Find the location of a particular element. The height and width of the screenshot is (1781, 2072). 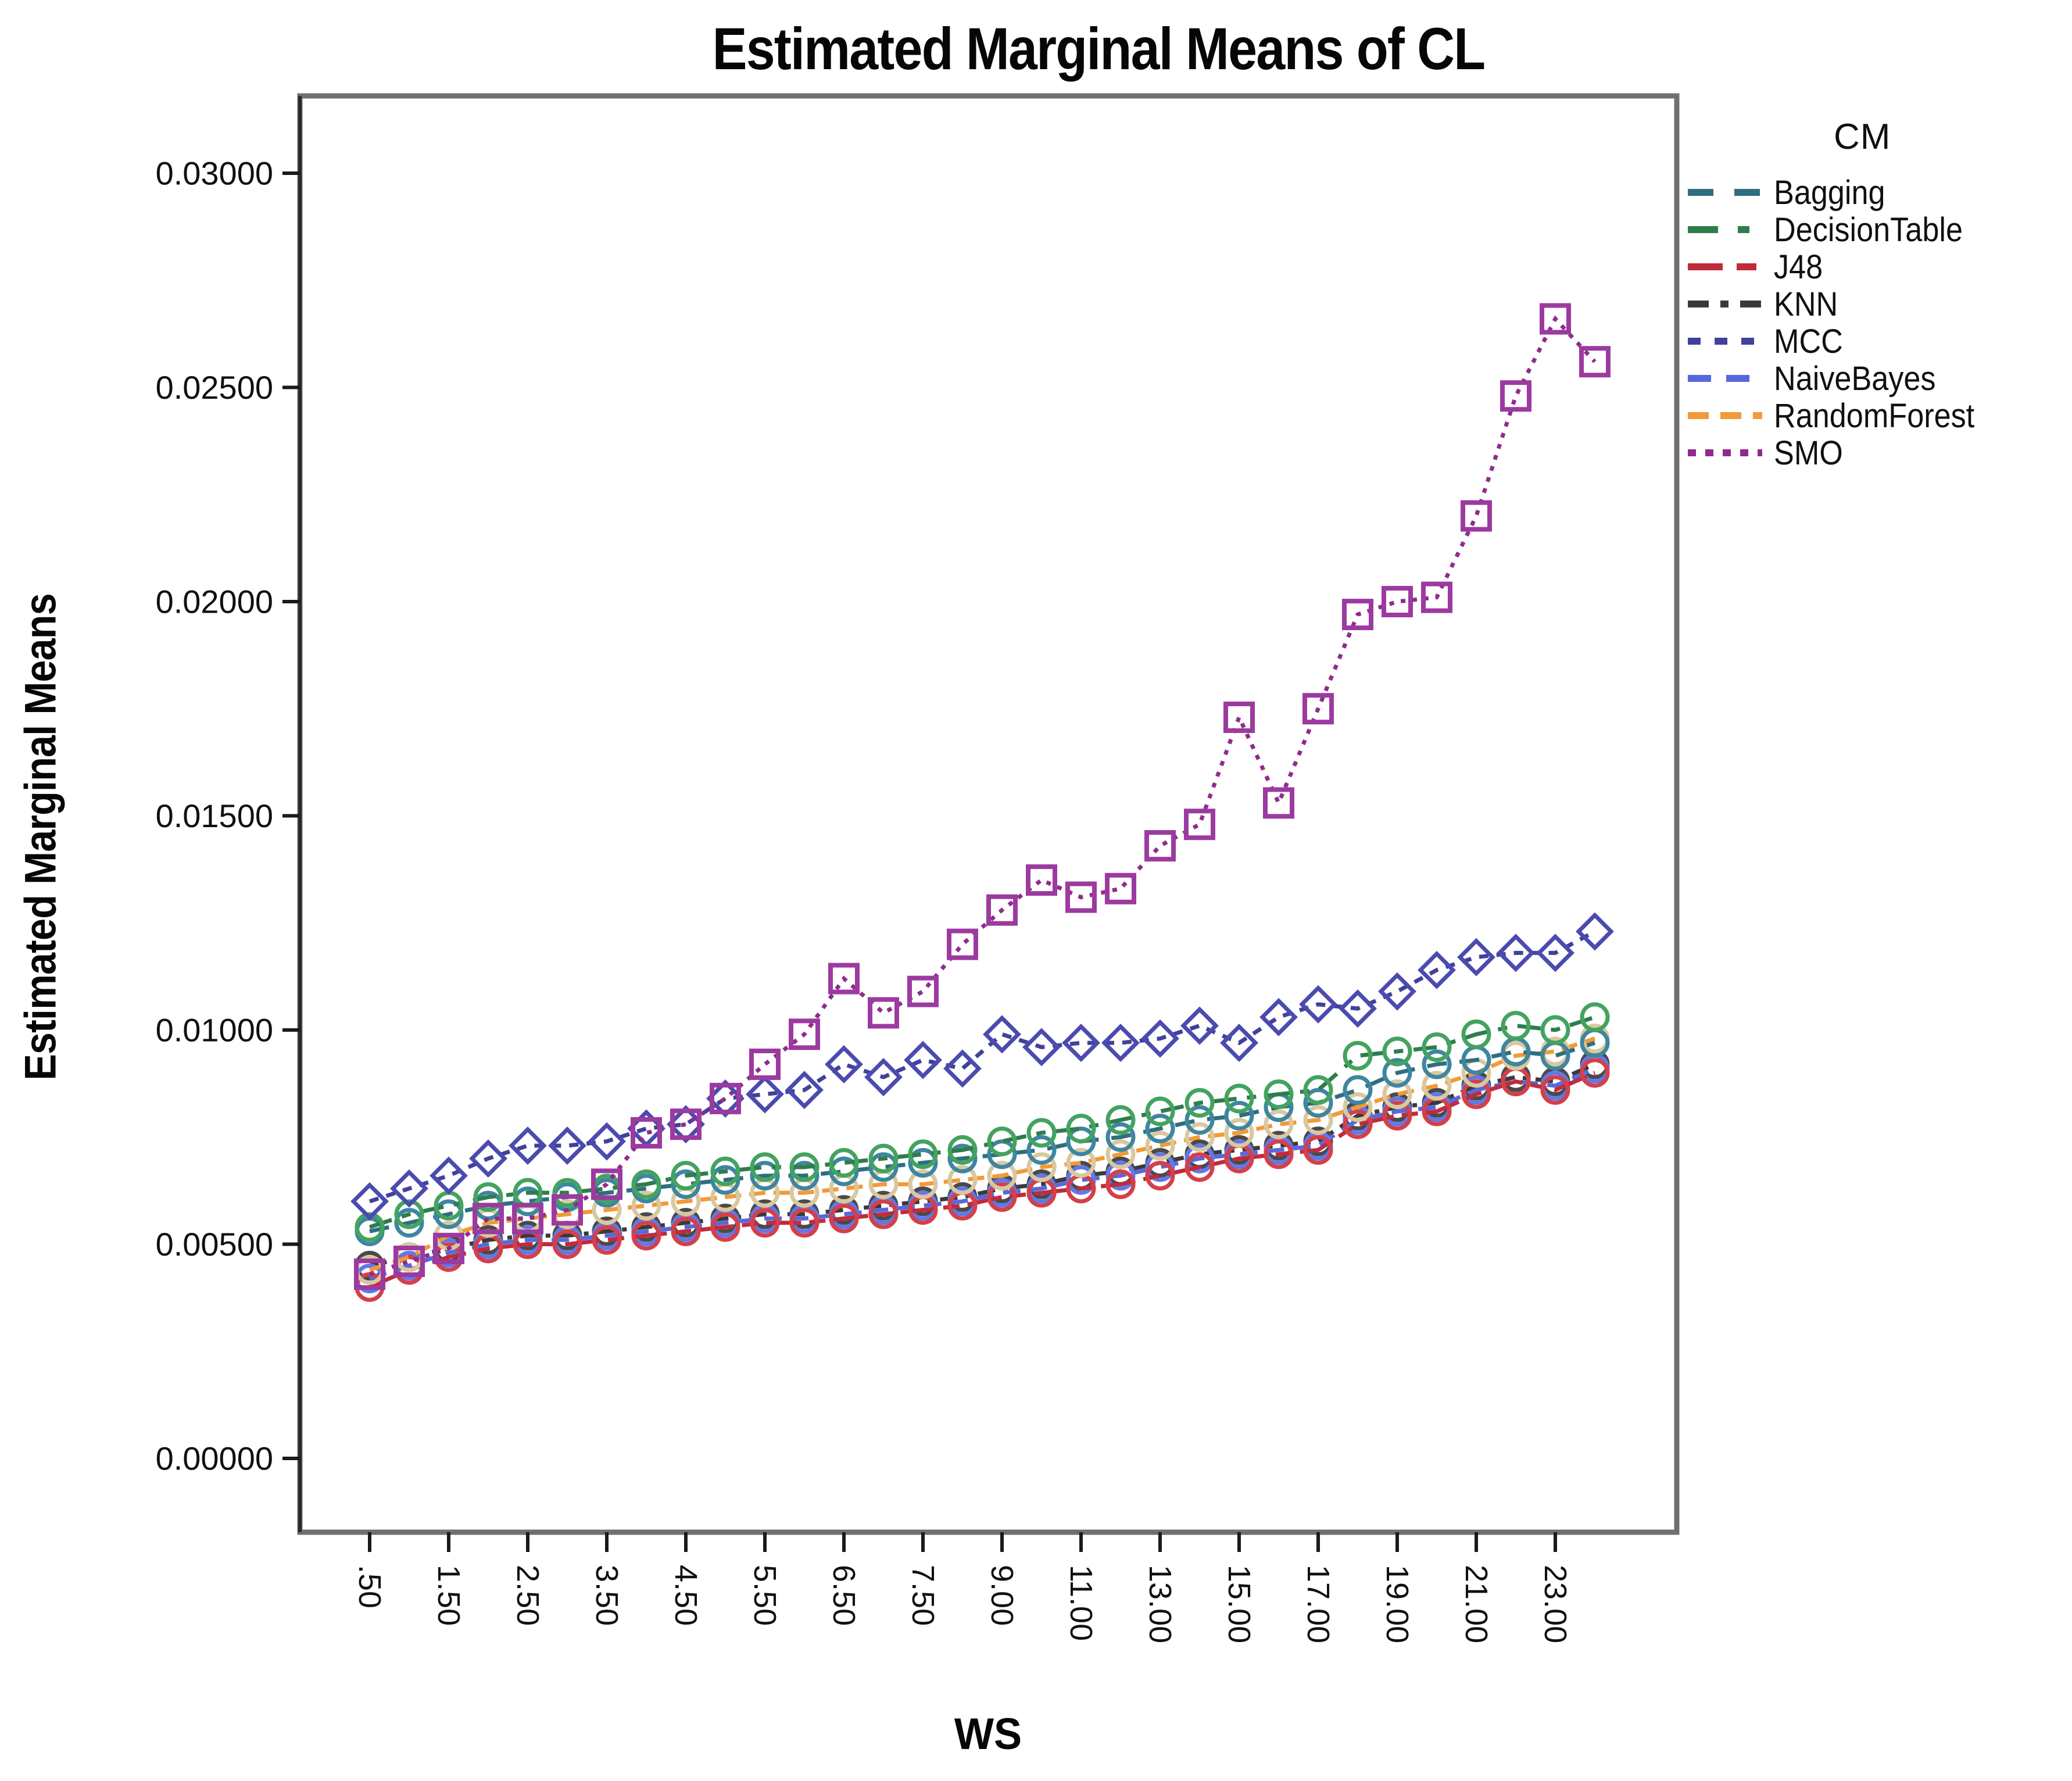

x-tick-label: 19.00 is located at coordinates (1398, 1604).